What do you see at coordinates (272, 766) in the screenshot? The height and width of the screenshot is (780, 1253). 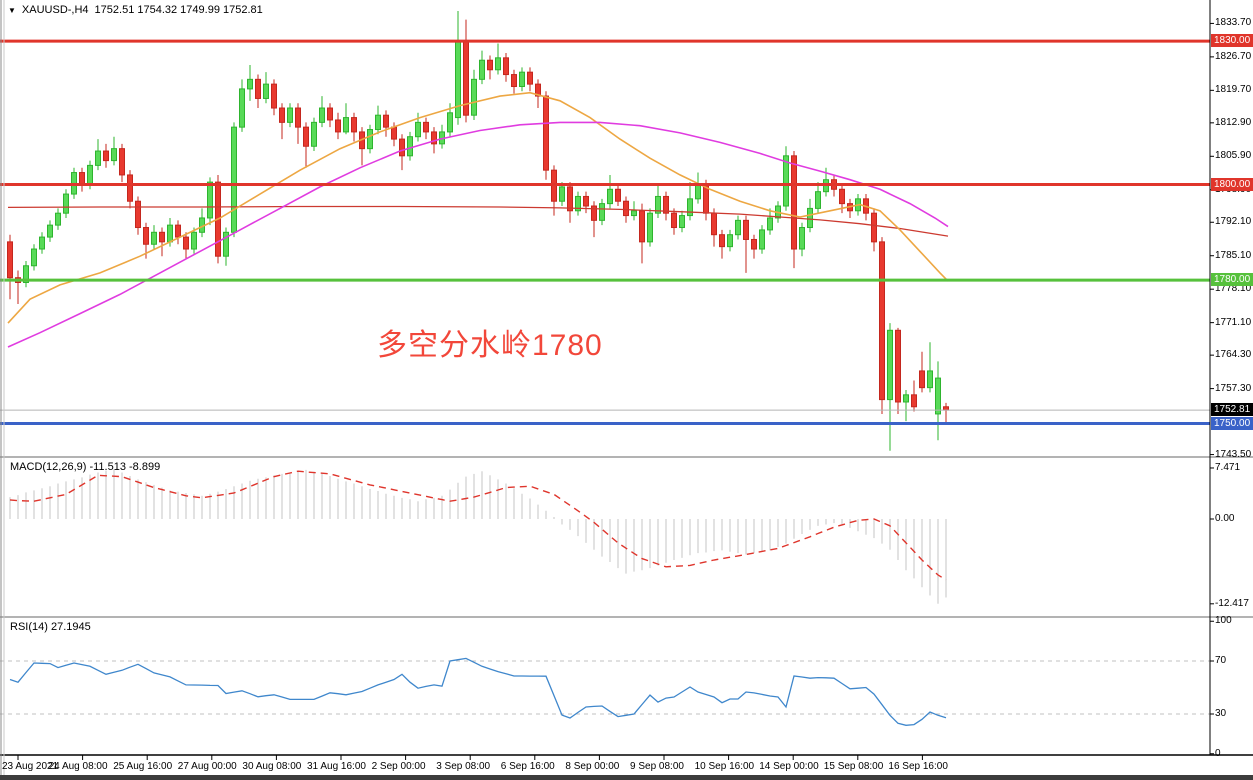 I see `time-axis-label: 30 Aug 08:00` at bounding box center [272, 766].